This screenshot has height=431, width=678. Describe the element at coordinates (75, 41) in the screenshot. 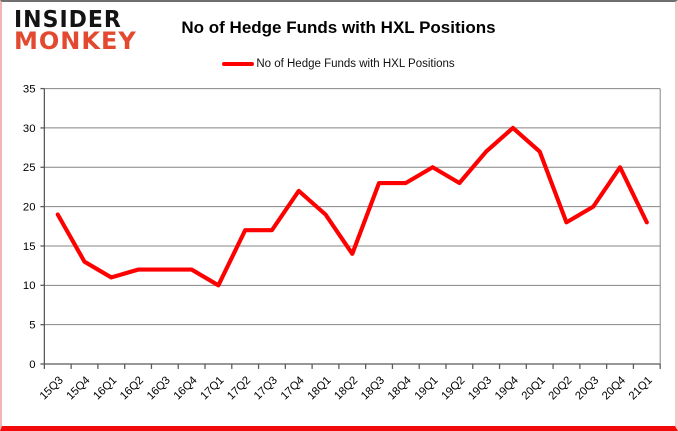

I see `logo-text-monkey: MONKEY` at that location.